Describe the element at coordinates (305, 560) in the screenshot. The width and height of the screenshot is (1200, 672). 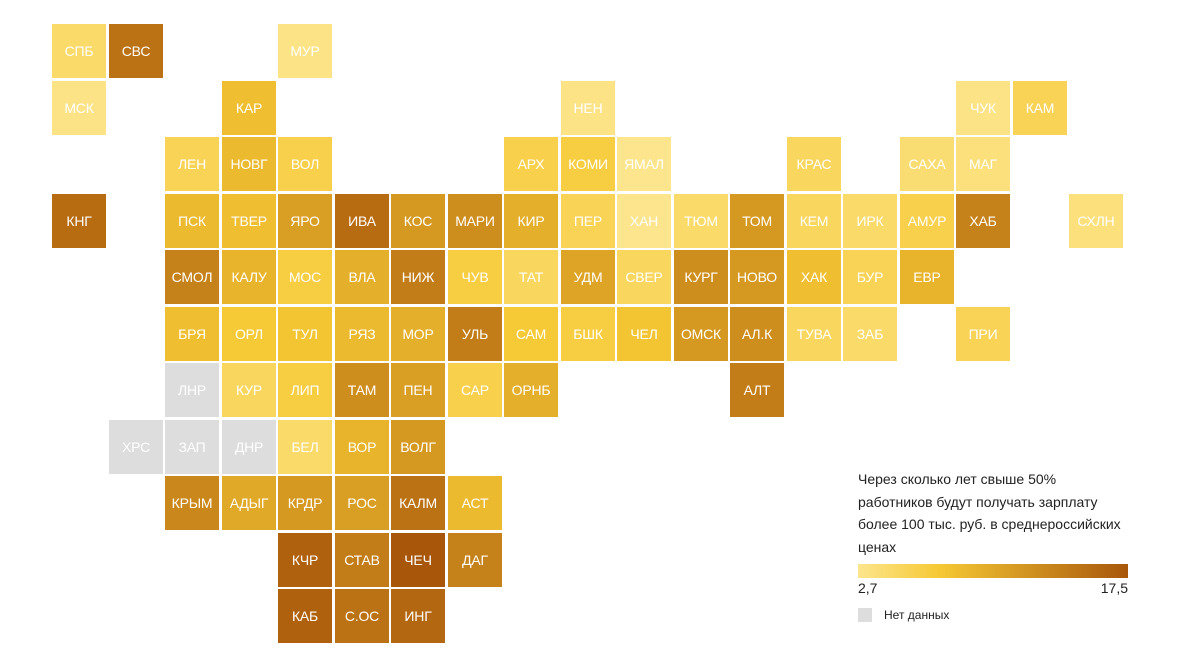
I see `region-tile: КЧР` at that location.